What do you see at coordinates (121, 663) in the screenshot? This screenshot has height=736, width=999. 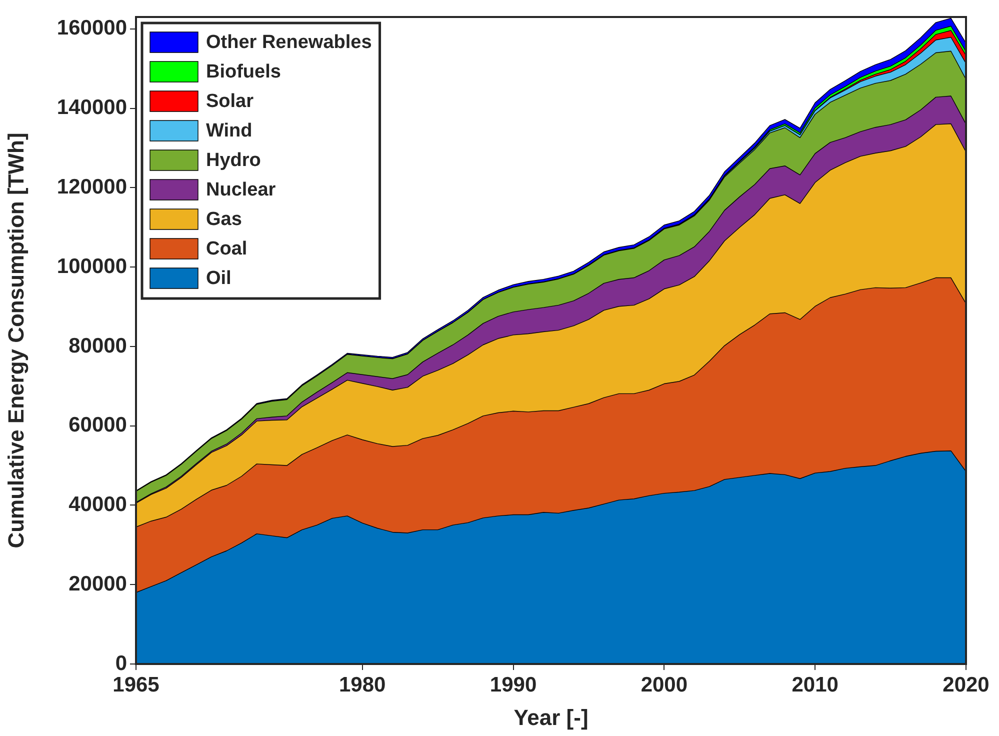 I see `y-tick-label: 0` at bounding box center [121, 663].